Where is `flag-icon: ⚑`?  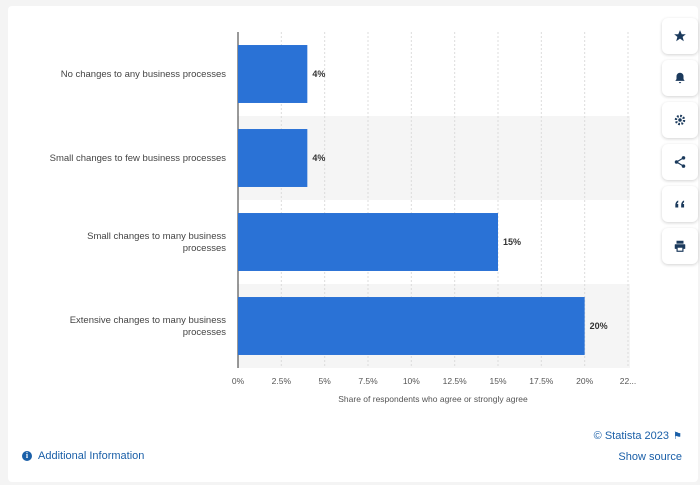 flag-icon: ⚑ is located at coordinates (677, 436).